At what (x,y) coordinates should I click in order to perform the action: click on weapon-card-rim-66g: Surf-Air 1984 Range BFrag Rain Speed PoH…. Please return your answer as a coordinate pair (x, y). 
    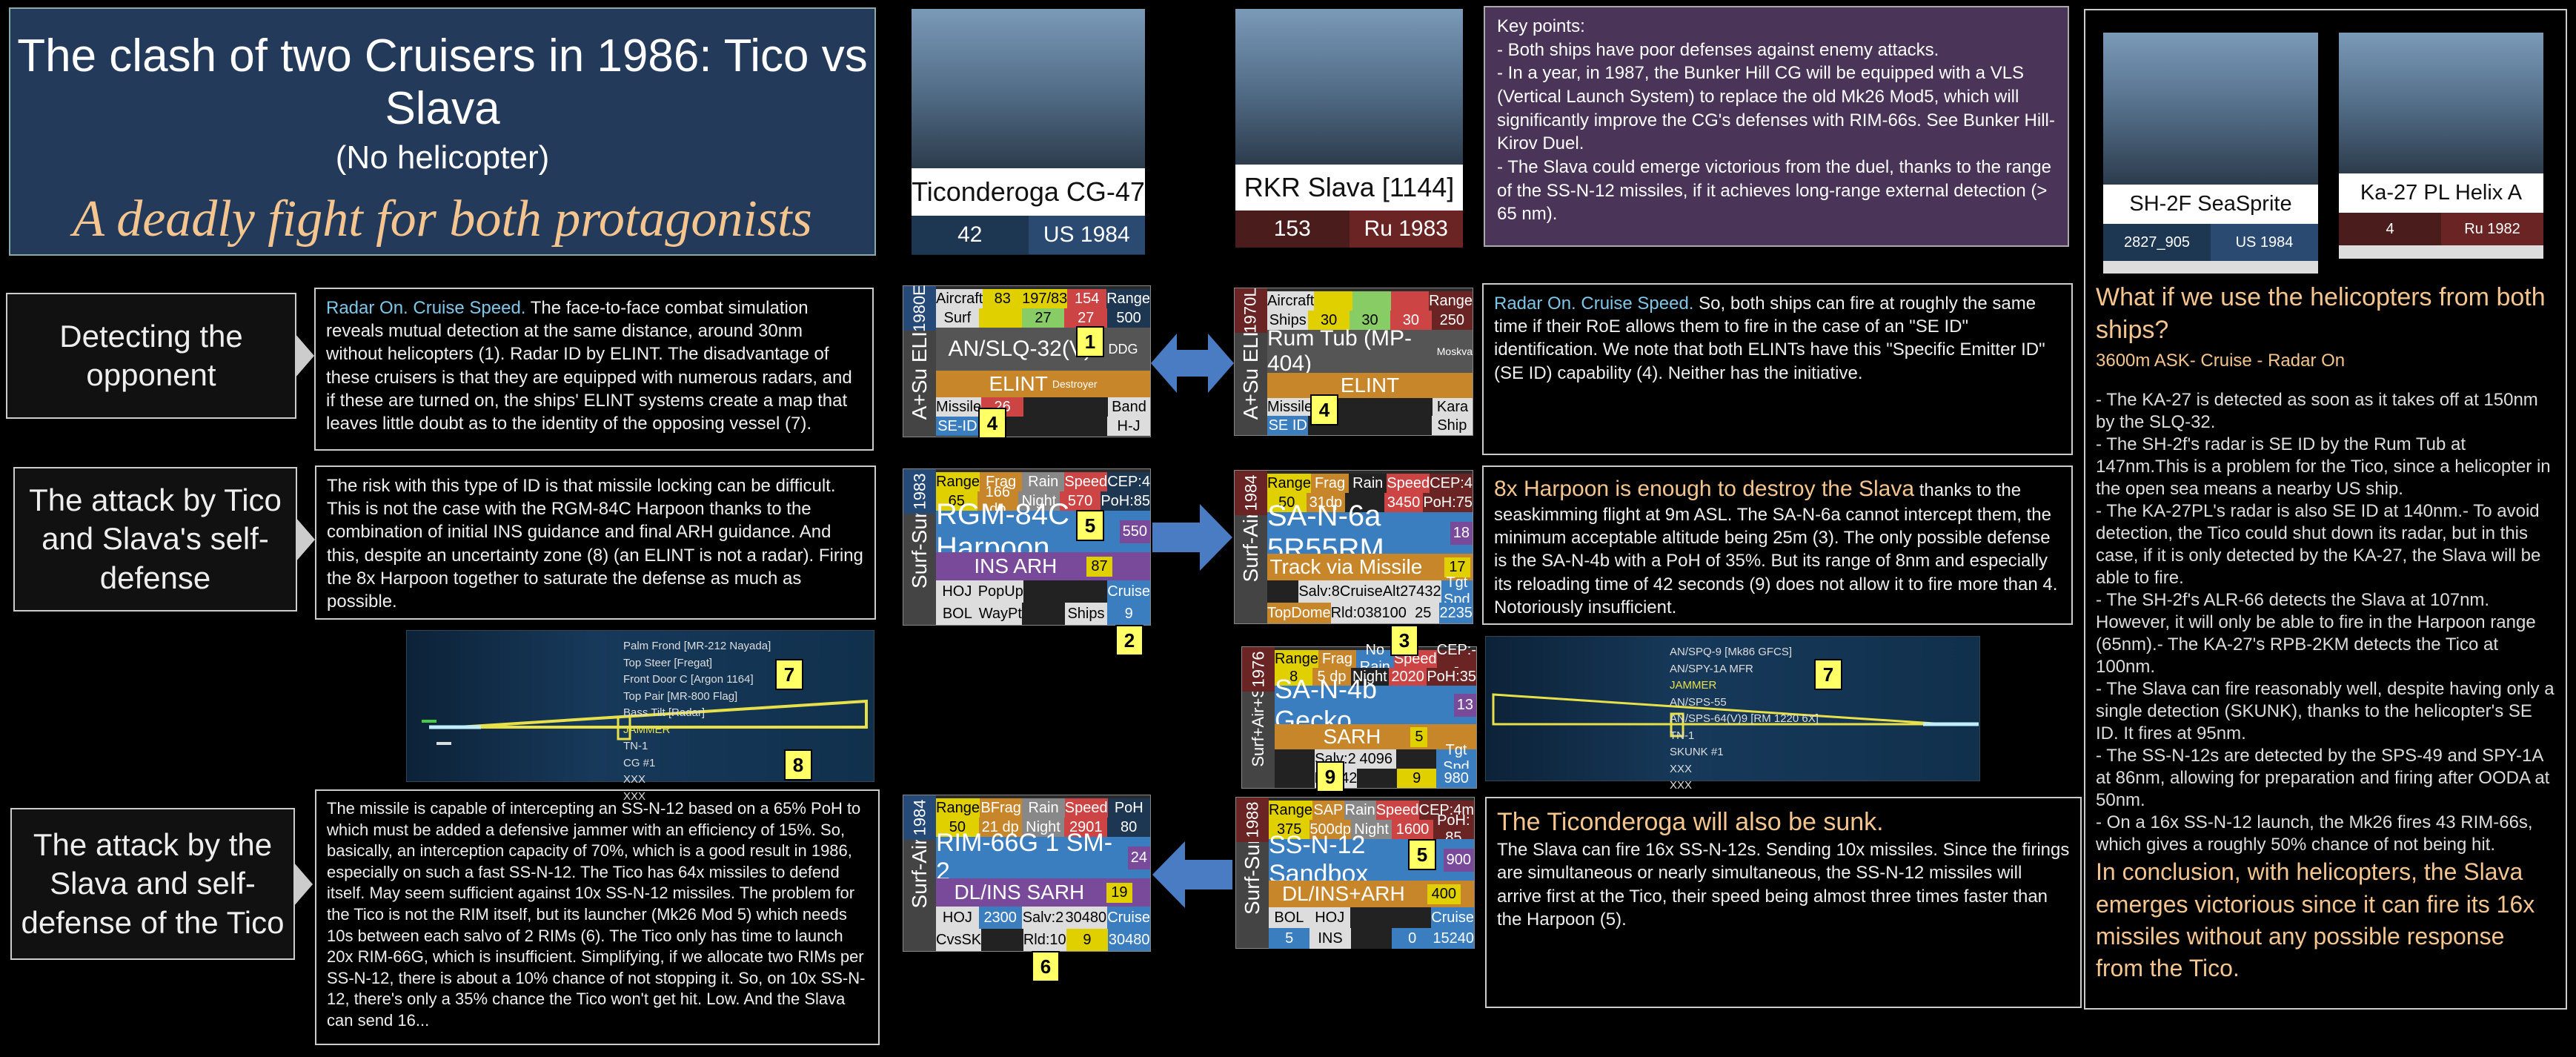
    Looking at the image, I should click on (1027, 873).